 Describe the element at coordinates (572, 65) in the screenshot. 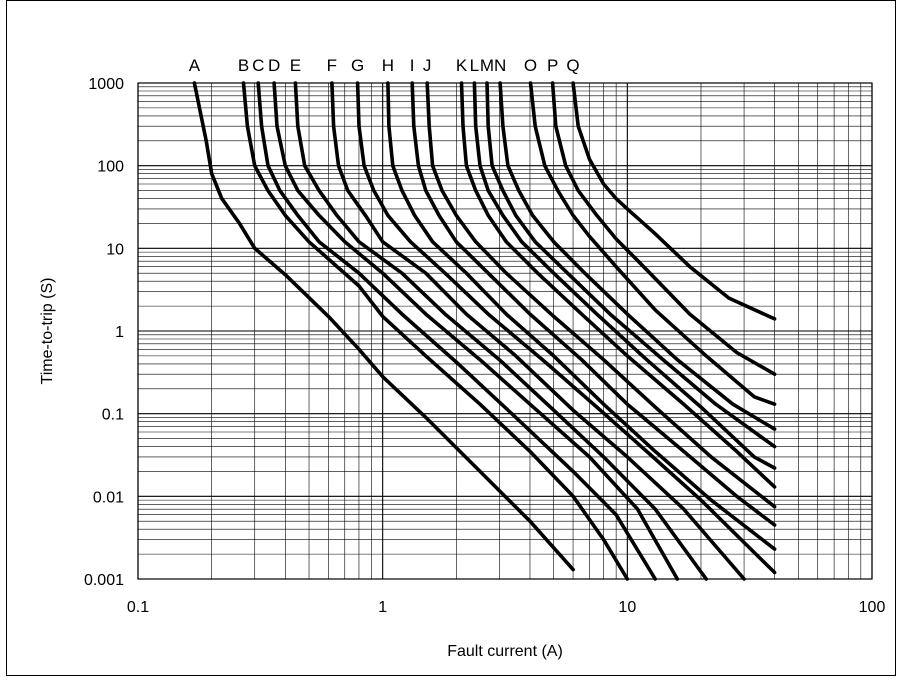

I see `curve-label-q: Q` at that location.